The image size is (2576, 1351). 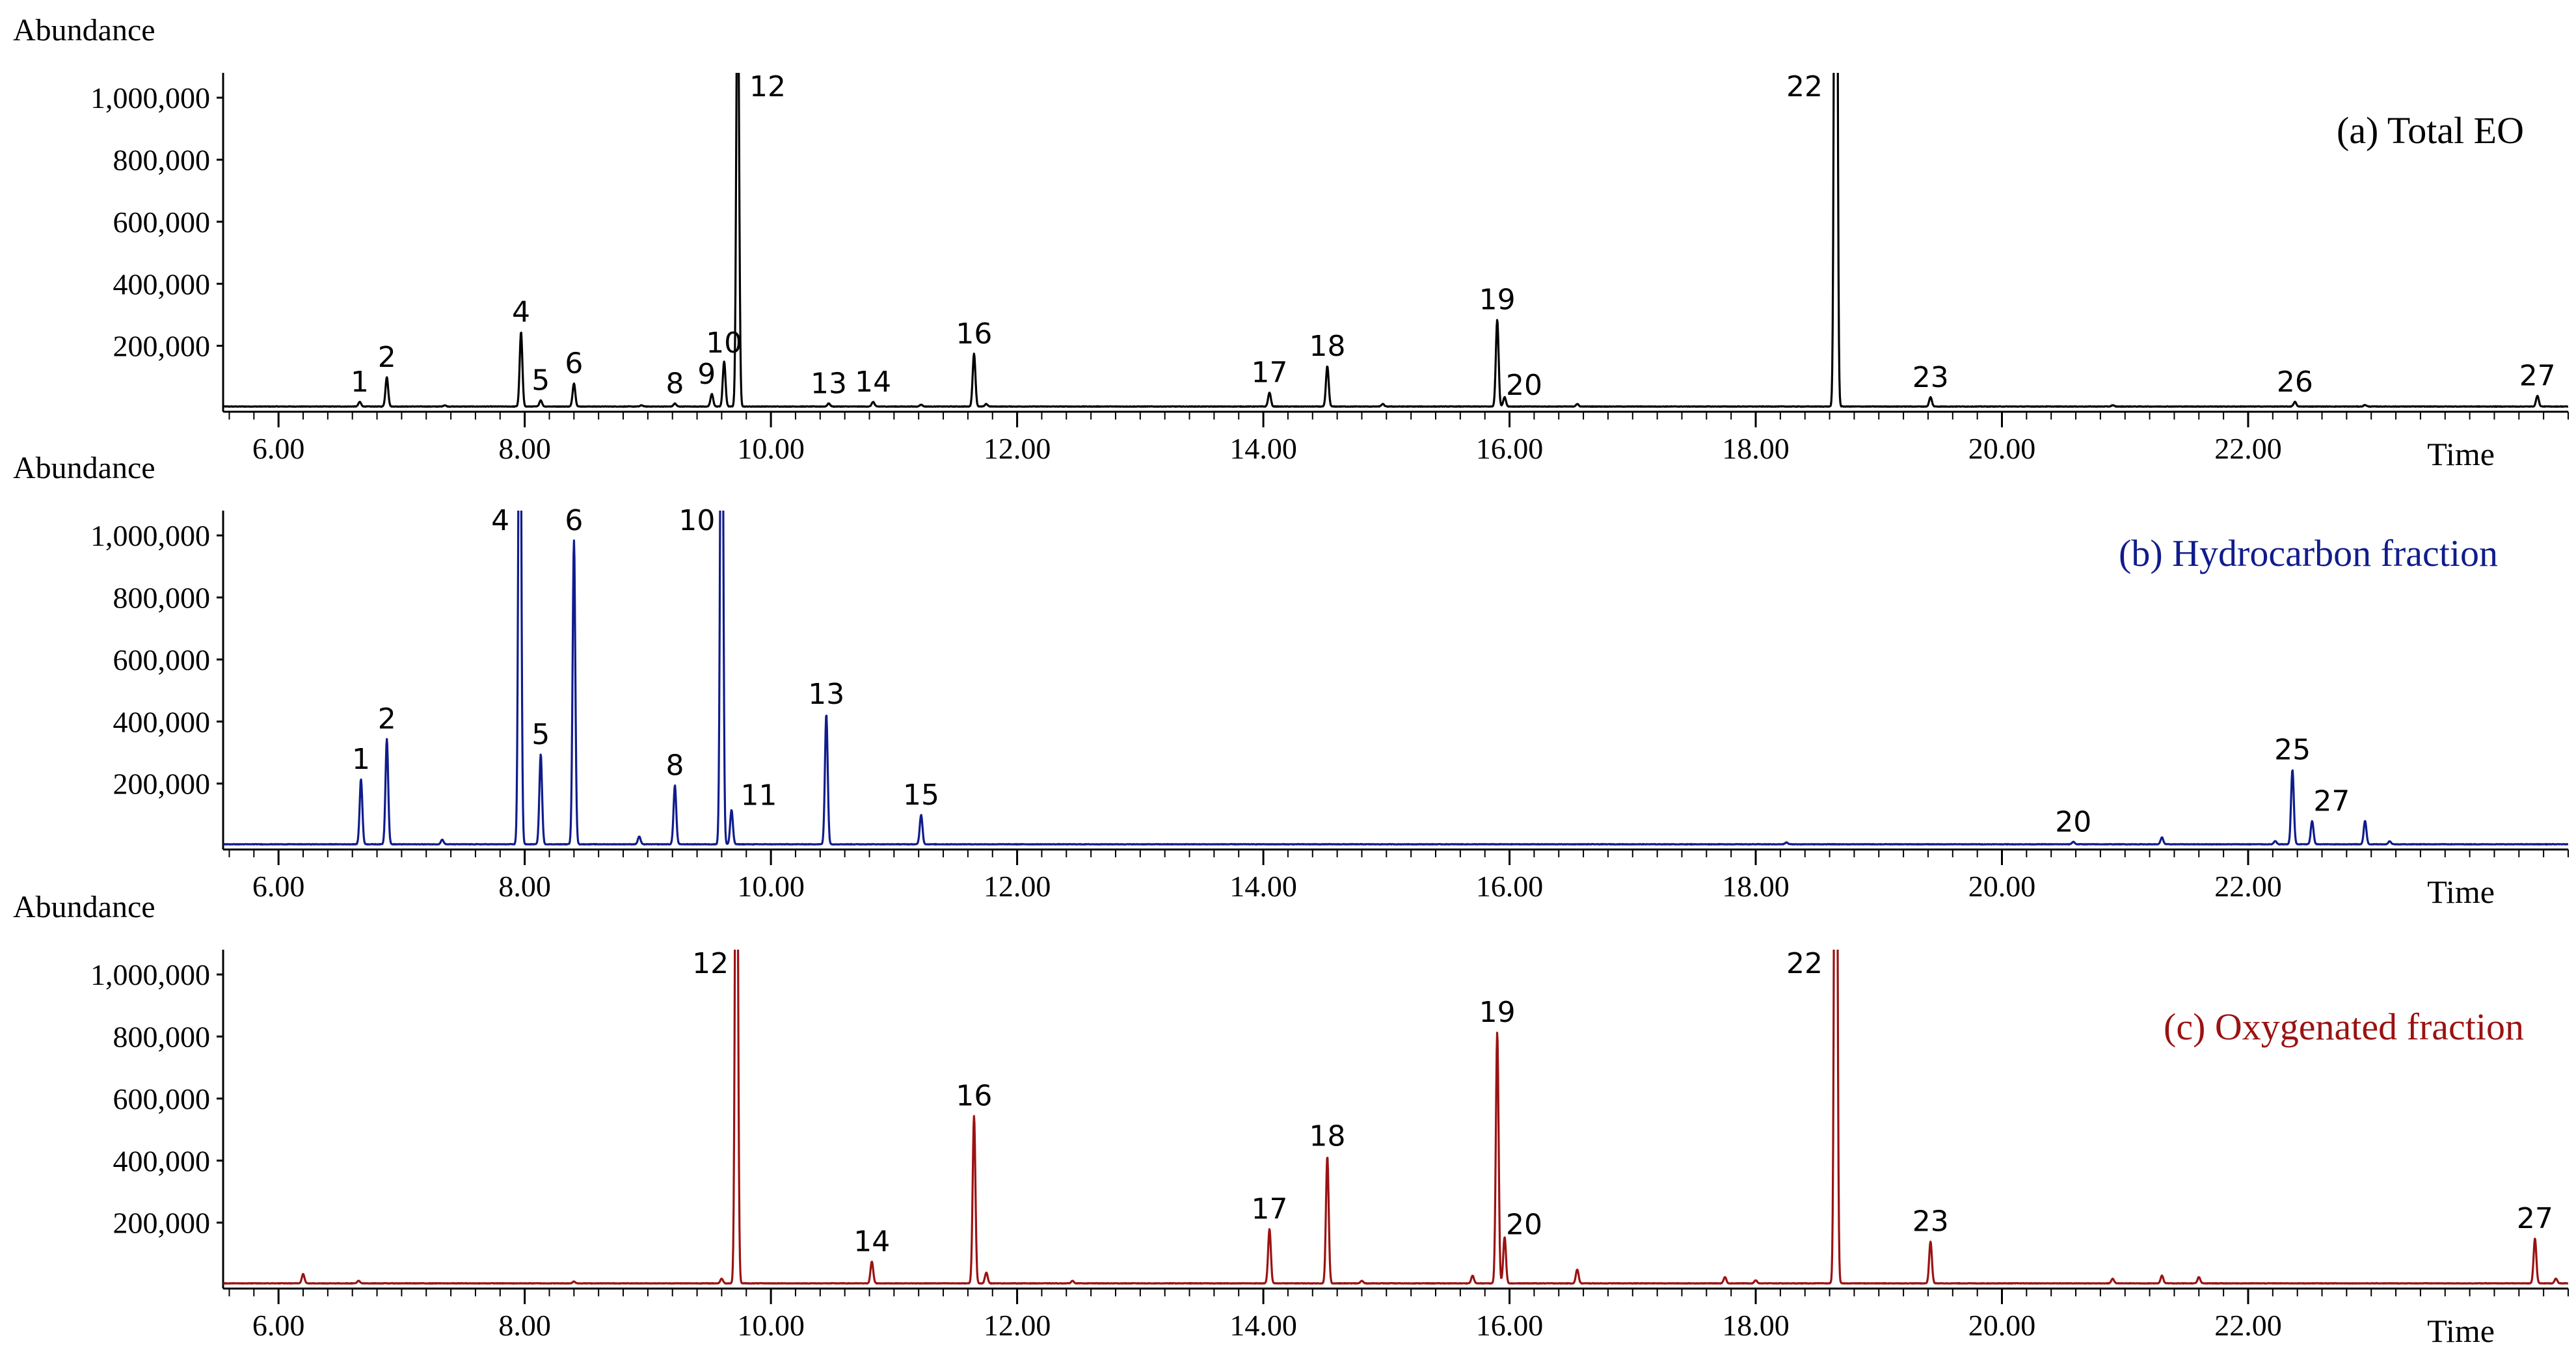 I want to click on panel-title: (c) Oxygenated fraction, so click(x=2344, y=1027).